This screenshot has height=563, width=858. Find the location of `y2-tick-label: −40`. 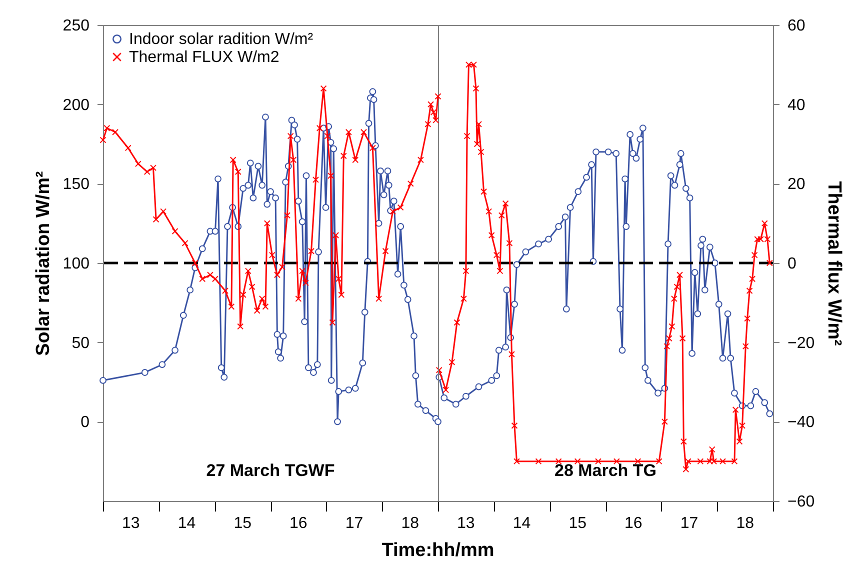

y2-tick-label: −40 is located at coordinates (801, 423).